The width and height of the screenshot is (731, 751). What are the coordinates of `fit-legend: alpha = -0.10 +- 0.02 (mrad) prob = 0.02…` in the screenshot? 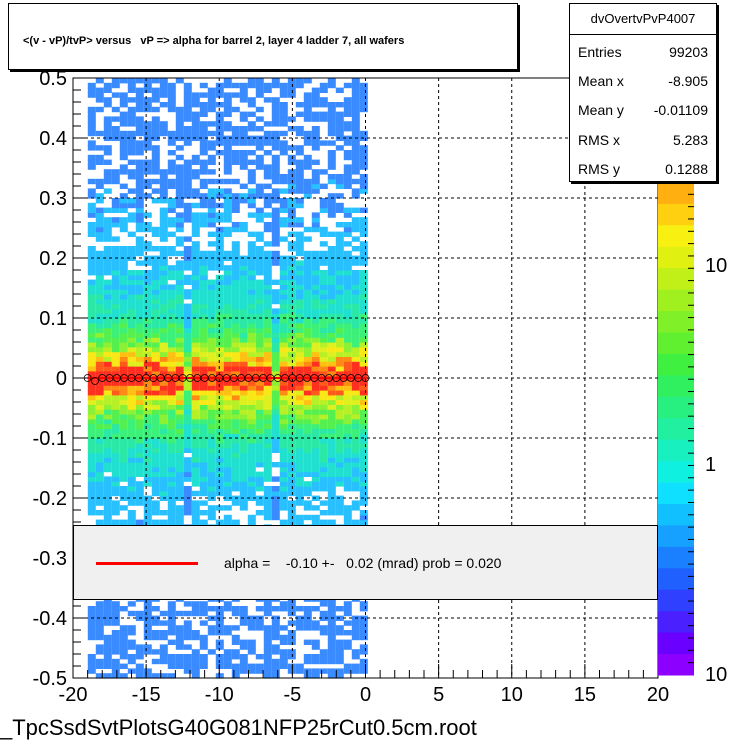 It's located at (365, 562).